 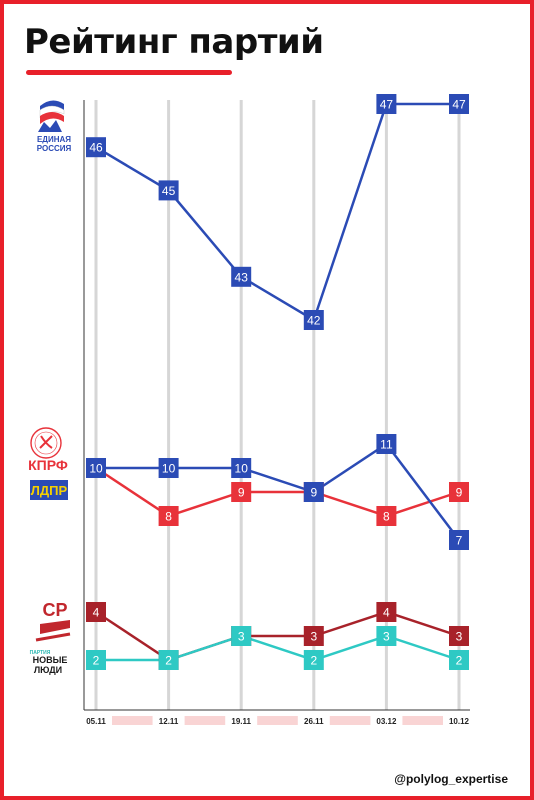 I want to click on data-label: 46, so click(x=96, y=148).